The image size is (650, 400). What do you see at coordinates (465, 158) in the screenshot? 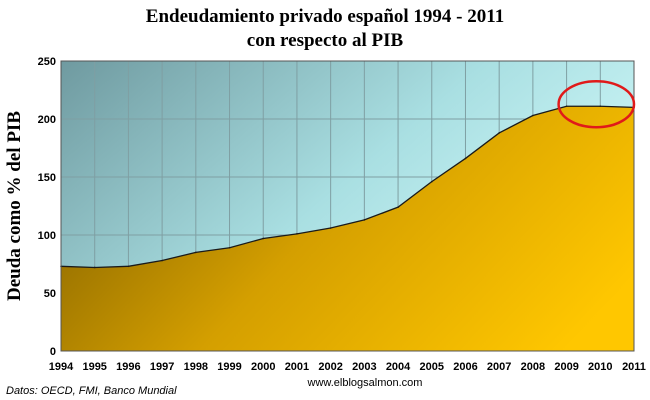
I see `data-point-2006` at bounding box center [465, 158].